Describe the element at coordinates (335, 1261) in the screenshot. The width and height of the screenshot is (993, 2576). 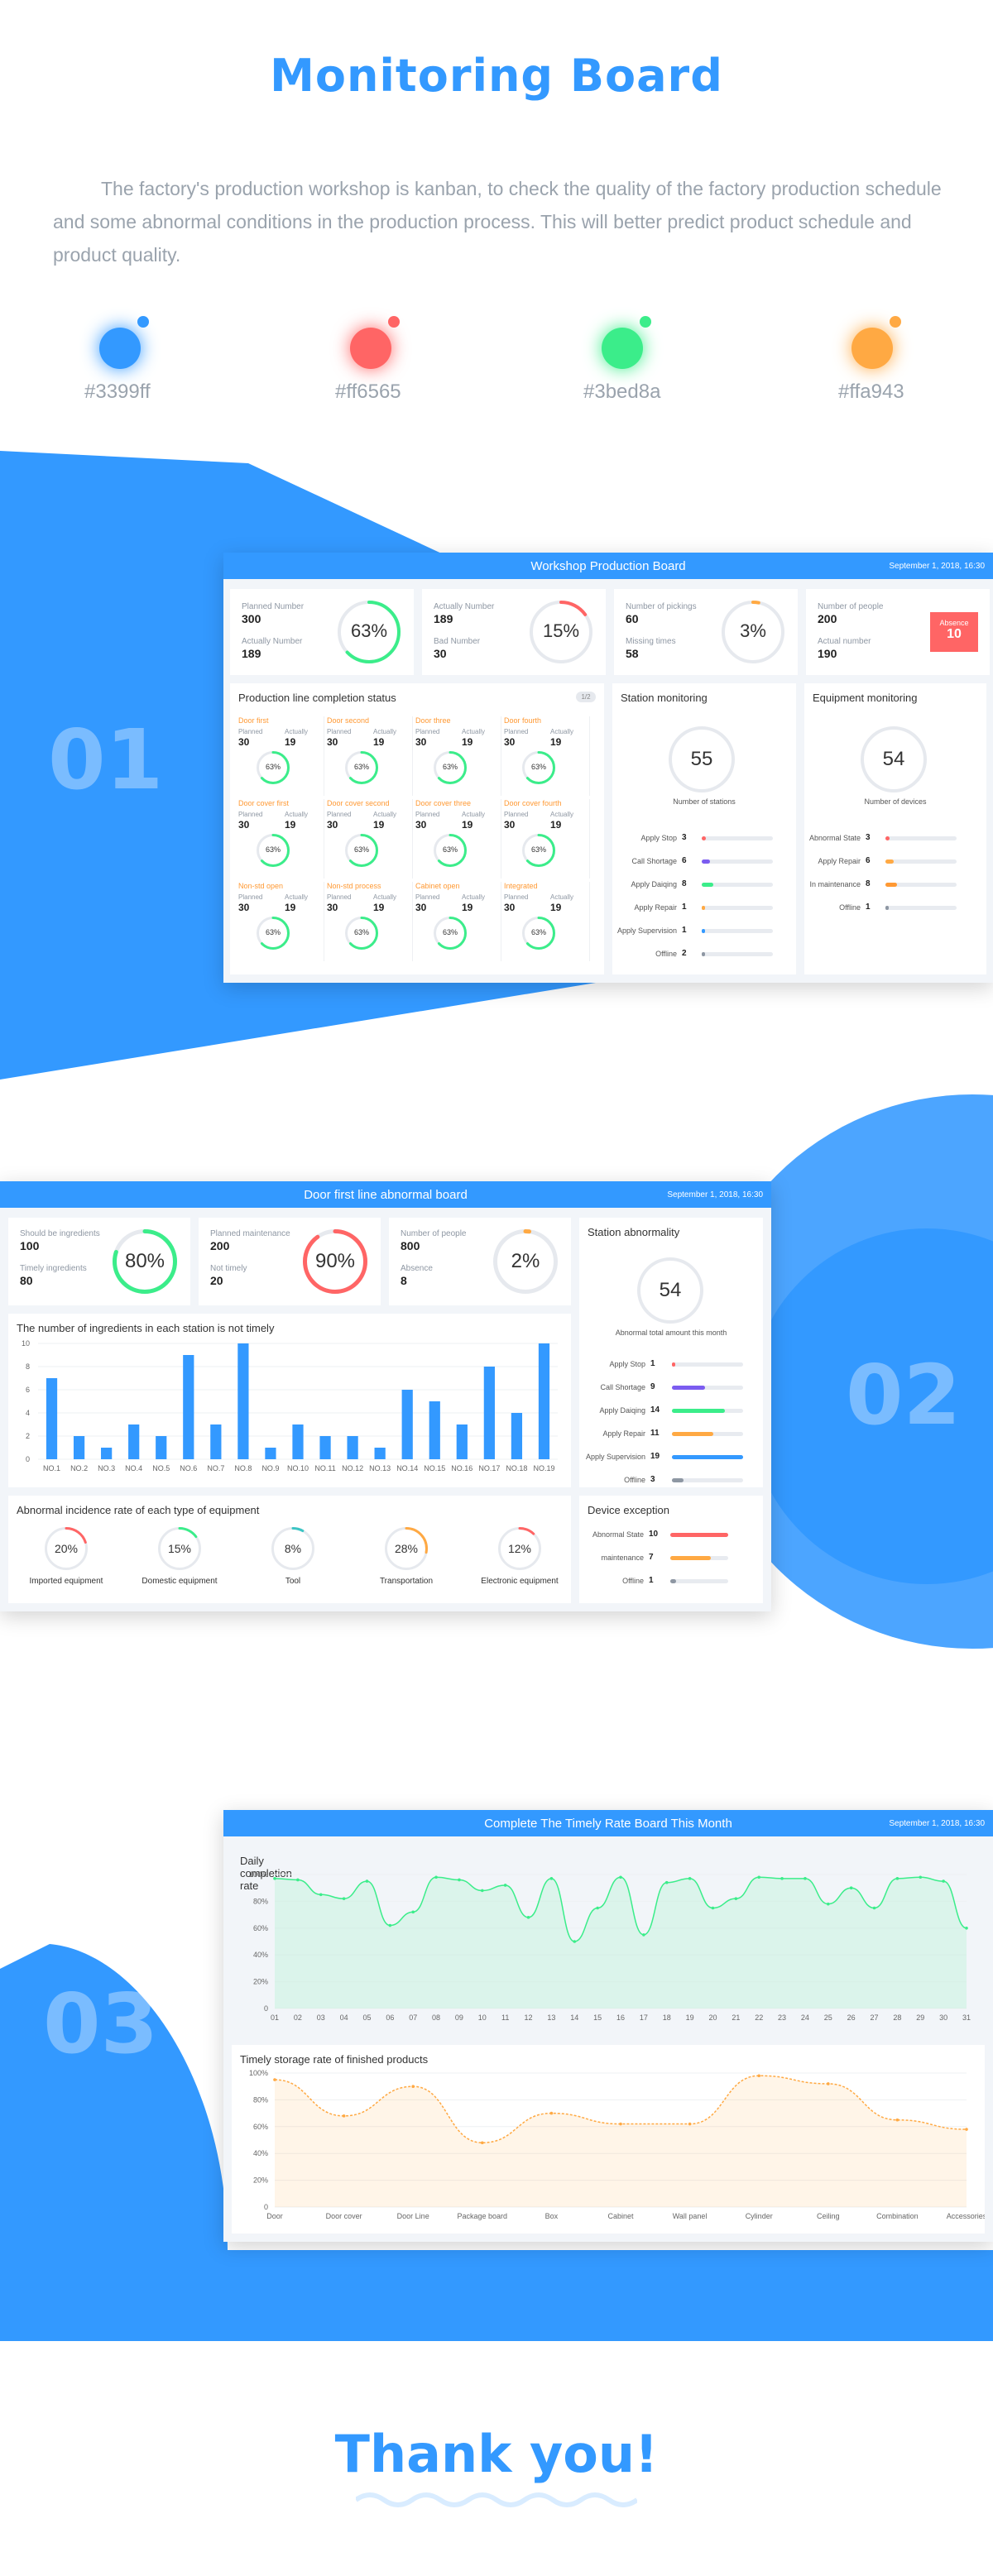
I see `kpi-ring` at that location.